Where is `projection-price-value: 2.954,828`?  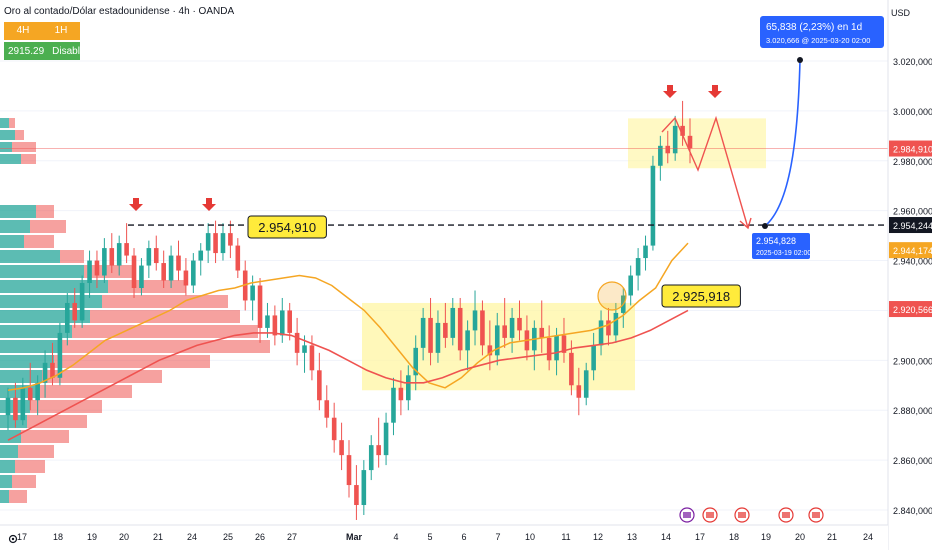 projection-price-value: 2.954,828 is located at coordinates (776, 241).